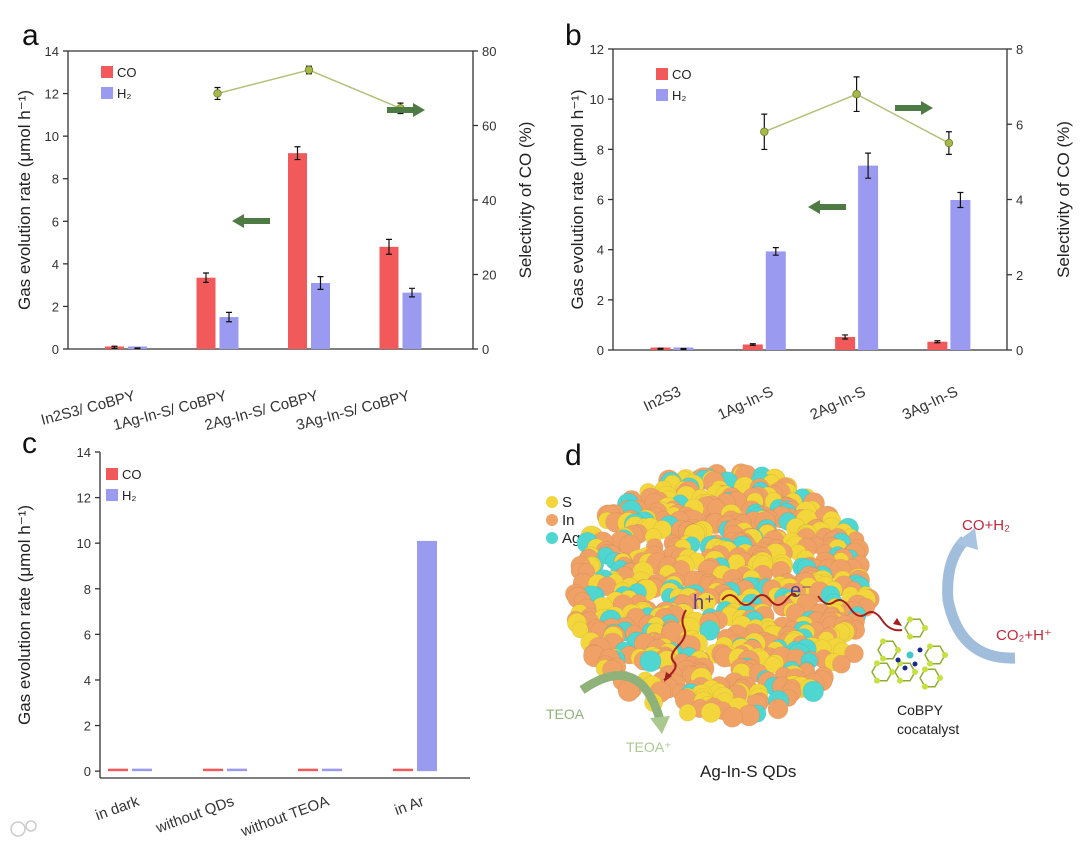 The image size is (1080, 850). I want to click on x-tick-label: without QDs, so click(195, 815).